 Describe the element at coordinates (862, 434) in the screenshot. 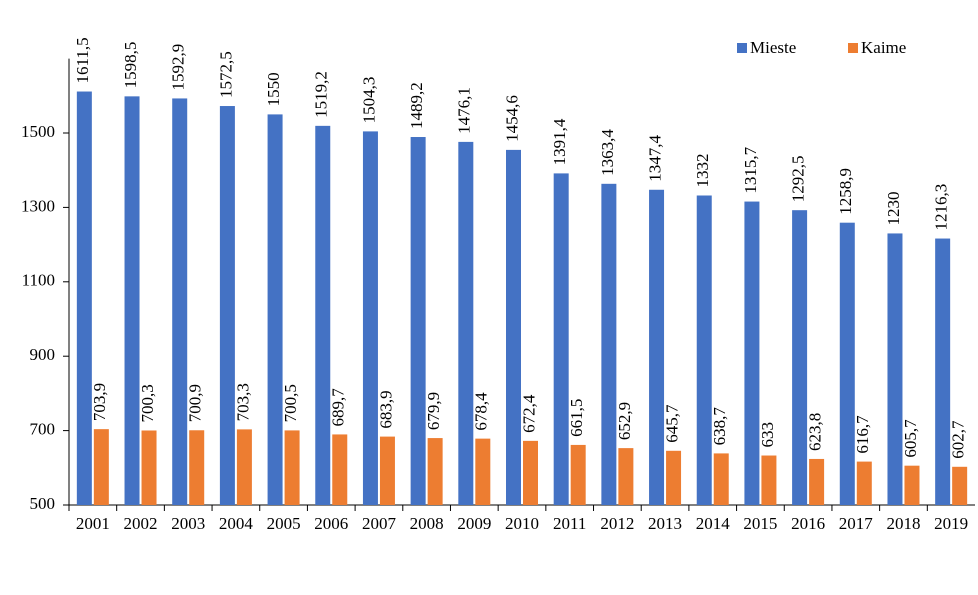

I see `value-label: 616,7` at that location.